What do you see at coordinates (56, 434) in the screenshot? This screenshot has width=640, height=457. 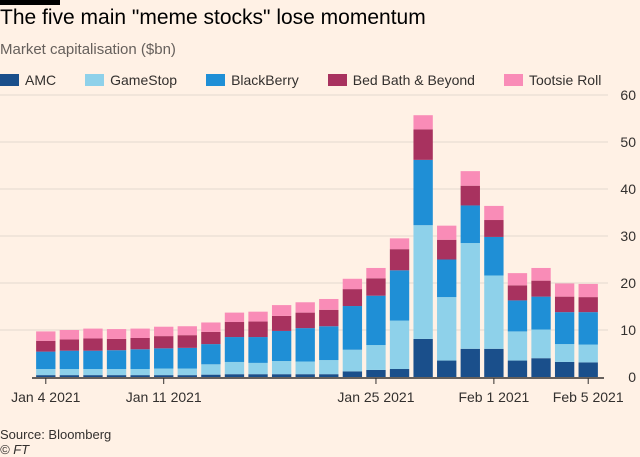 I see `source-note: Source: Bloomberg` at bounding box center [56, 434].